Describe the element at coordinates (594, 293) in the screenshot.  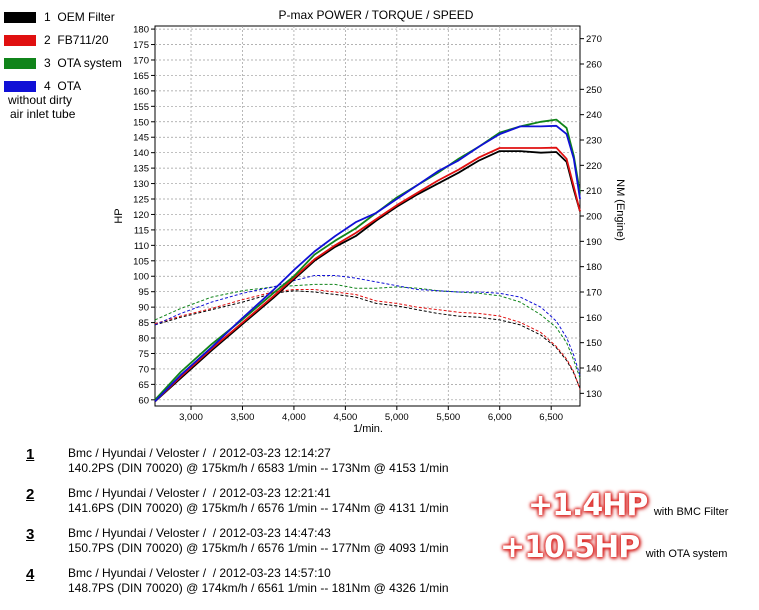
I see `y2-tick-label: 170` at that location.